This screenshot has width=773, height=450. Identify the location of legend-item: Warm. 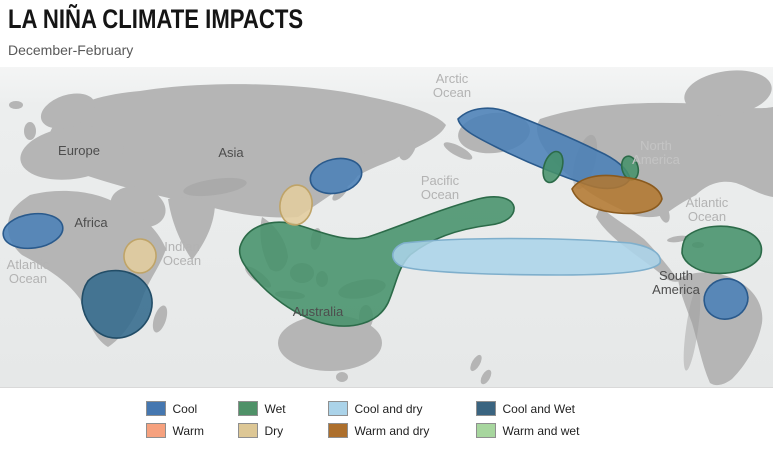
(191, 430).